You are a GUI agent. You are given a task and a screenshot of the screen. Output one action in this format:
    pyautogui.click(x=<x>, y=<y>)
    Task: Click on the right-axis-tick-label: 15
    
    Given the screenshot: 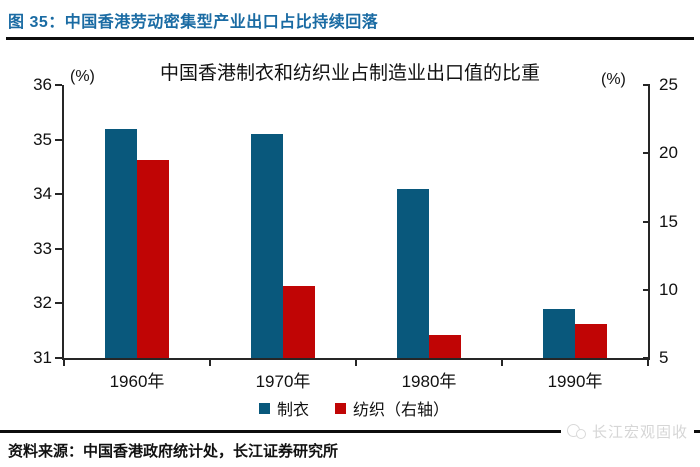 What is the action you would take?
    pyautogui.click(x=668, y=221)
    